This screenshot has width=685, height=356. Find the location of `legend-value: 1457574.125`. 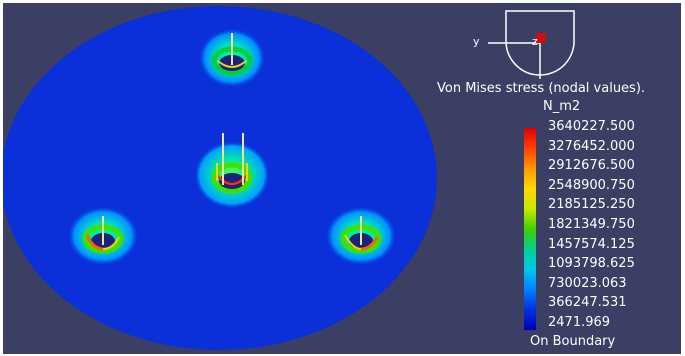

legend-value: 1457574.125 is located at coordinates (591, 244).